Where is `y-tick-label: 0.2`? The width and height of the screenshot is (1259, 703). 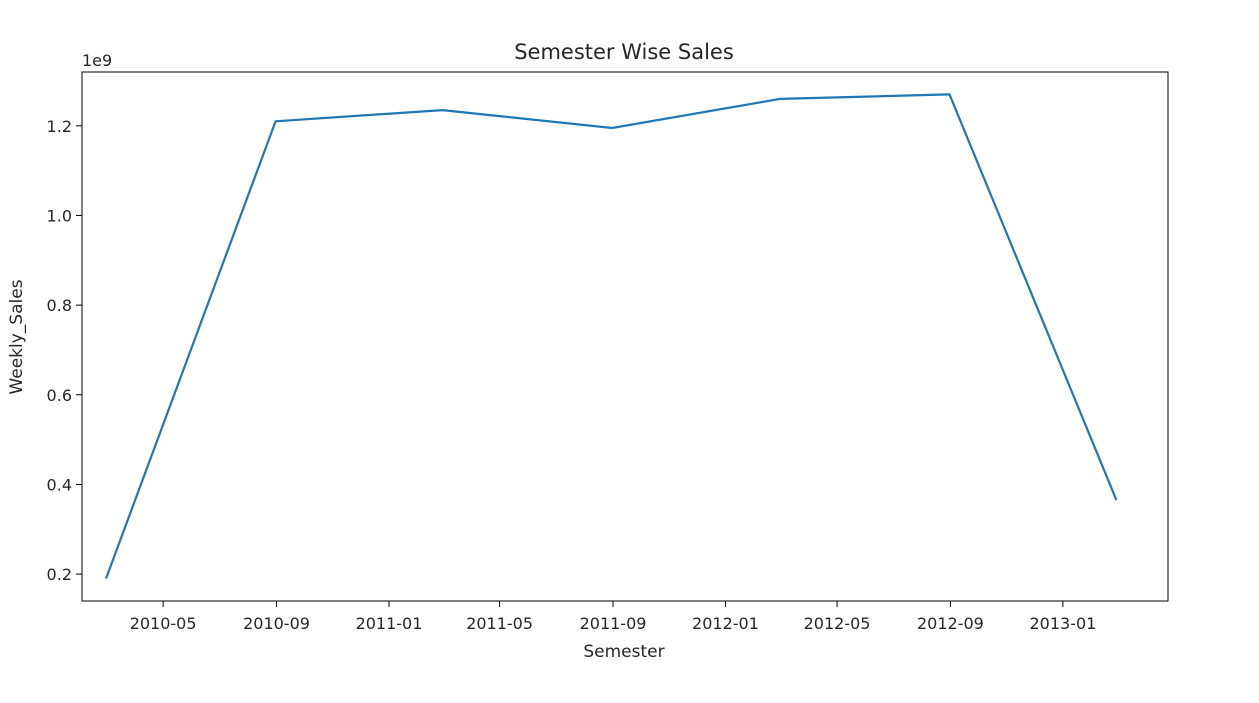
y-tick-label: 0.2 is located at coordinates (59, 574).